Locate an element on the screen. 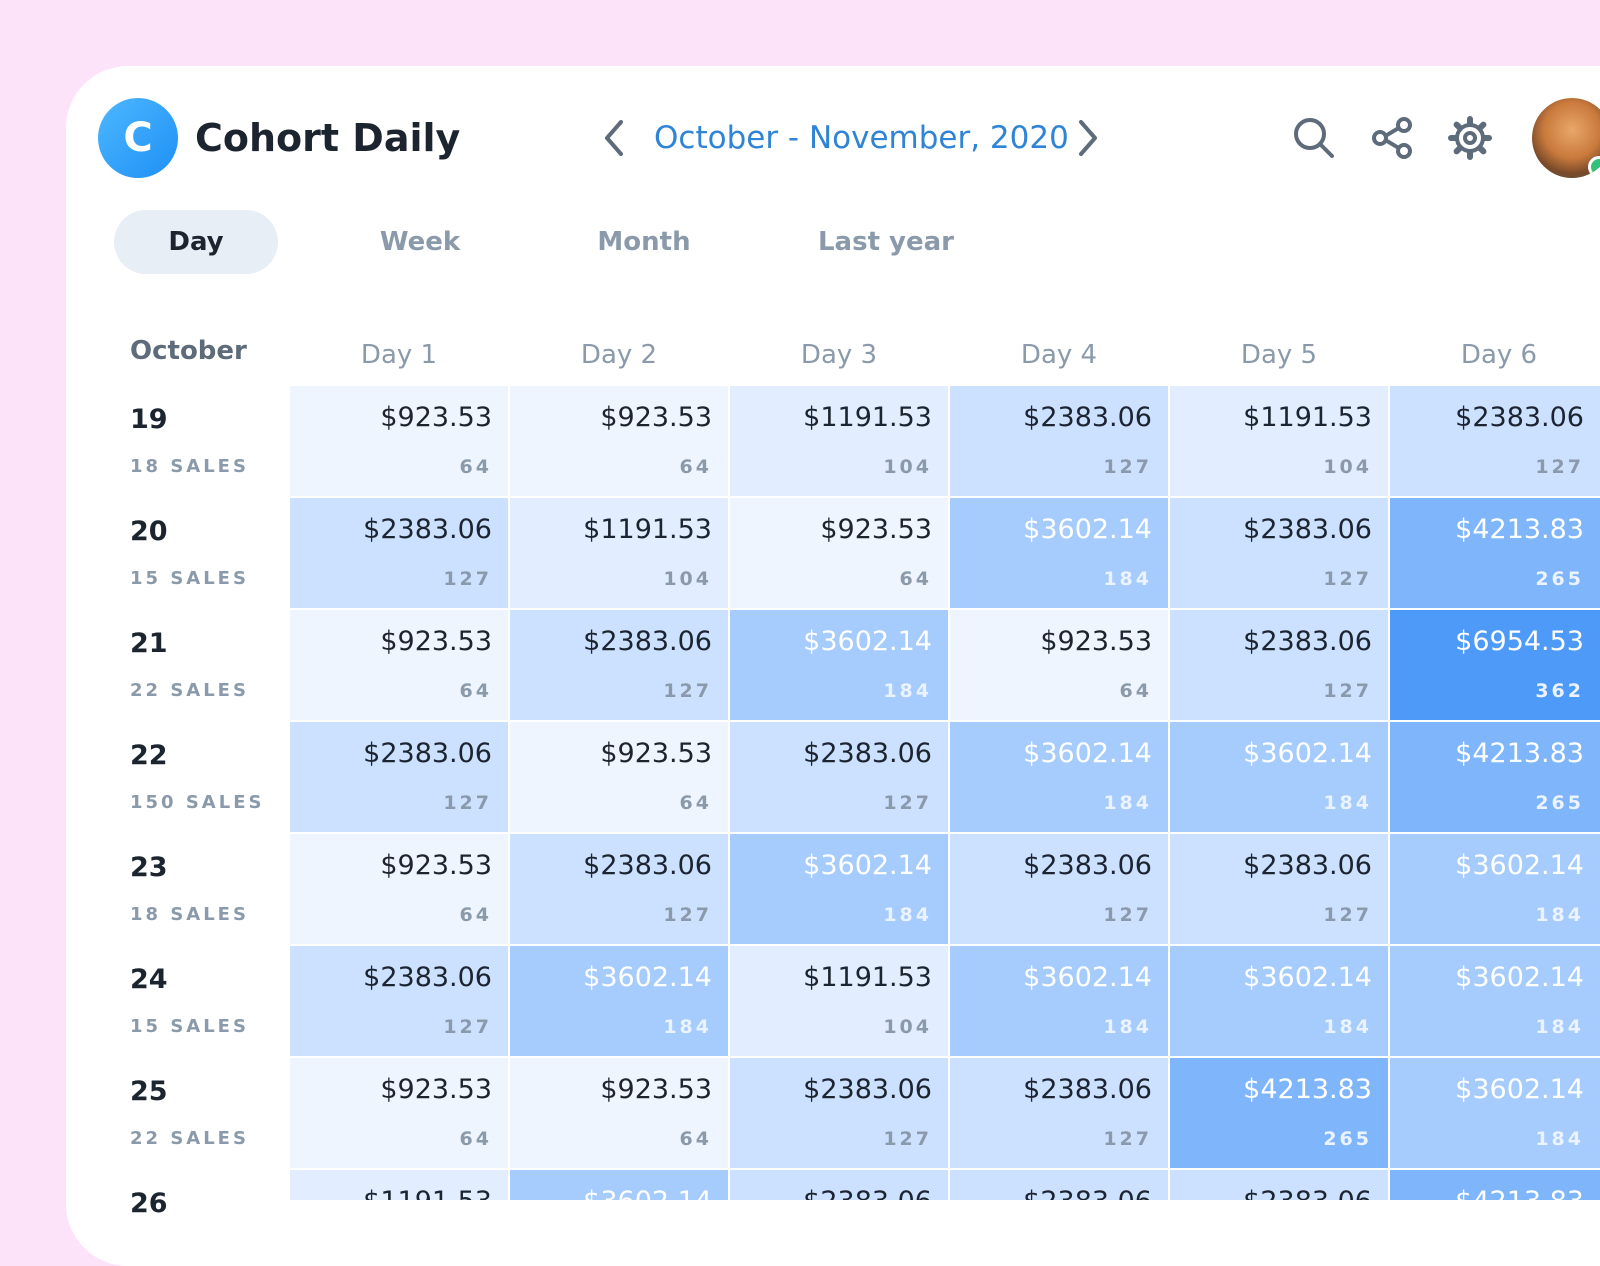 The image size is (1600, 1266). column-header: Day 2 is located at coordinates (619, 355).